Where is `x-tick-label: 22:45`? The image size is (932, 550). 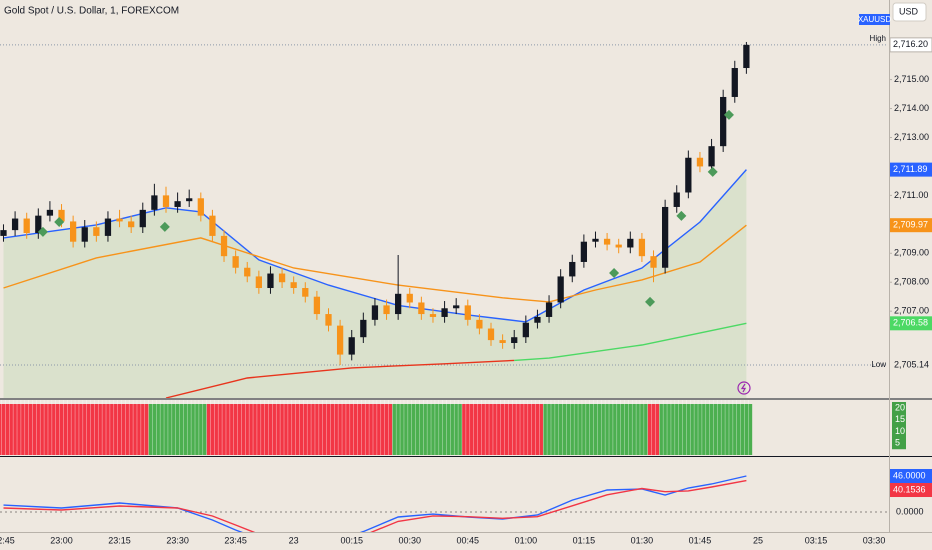 x-tick-label: 22:45 is located at coordinates (7, 540).